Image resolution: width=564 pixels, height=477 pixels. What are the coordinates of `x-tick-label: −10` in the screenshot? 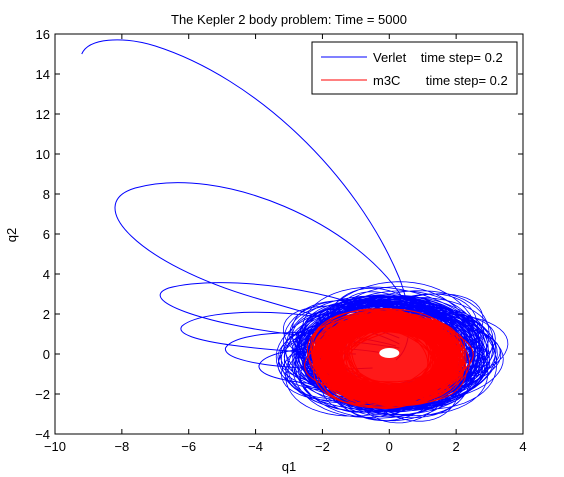 It's located at (55, 446).